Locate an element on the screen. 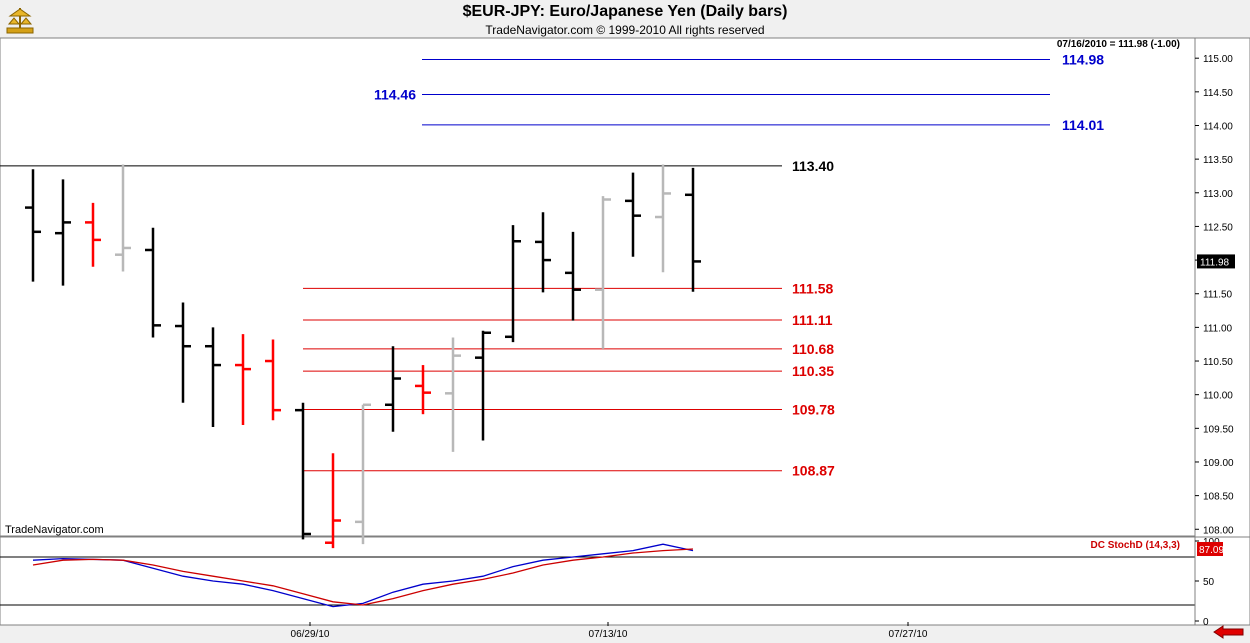  trade-navigator-logo is located at coordinates (20, 21).